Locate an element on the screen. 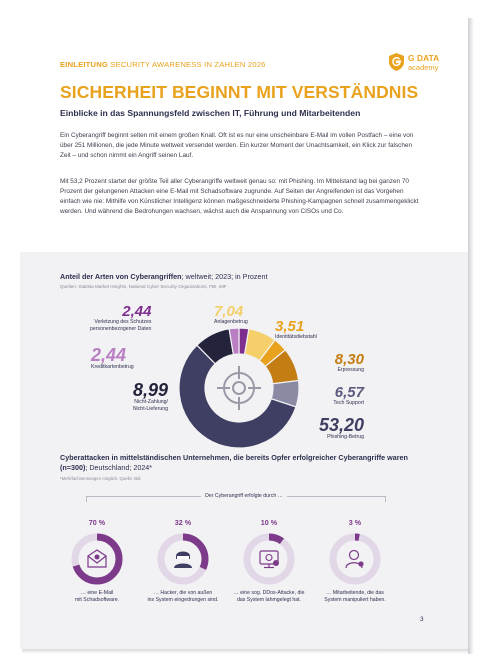 This screenshot has height=660, width=485. stat-ddos-percent: 10 % is located at coordinates (269, 522).